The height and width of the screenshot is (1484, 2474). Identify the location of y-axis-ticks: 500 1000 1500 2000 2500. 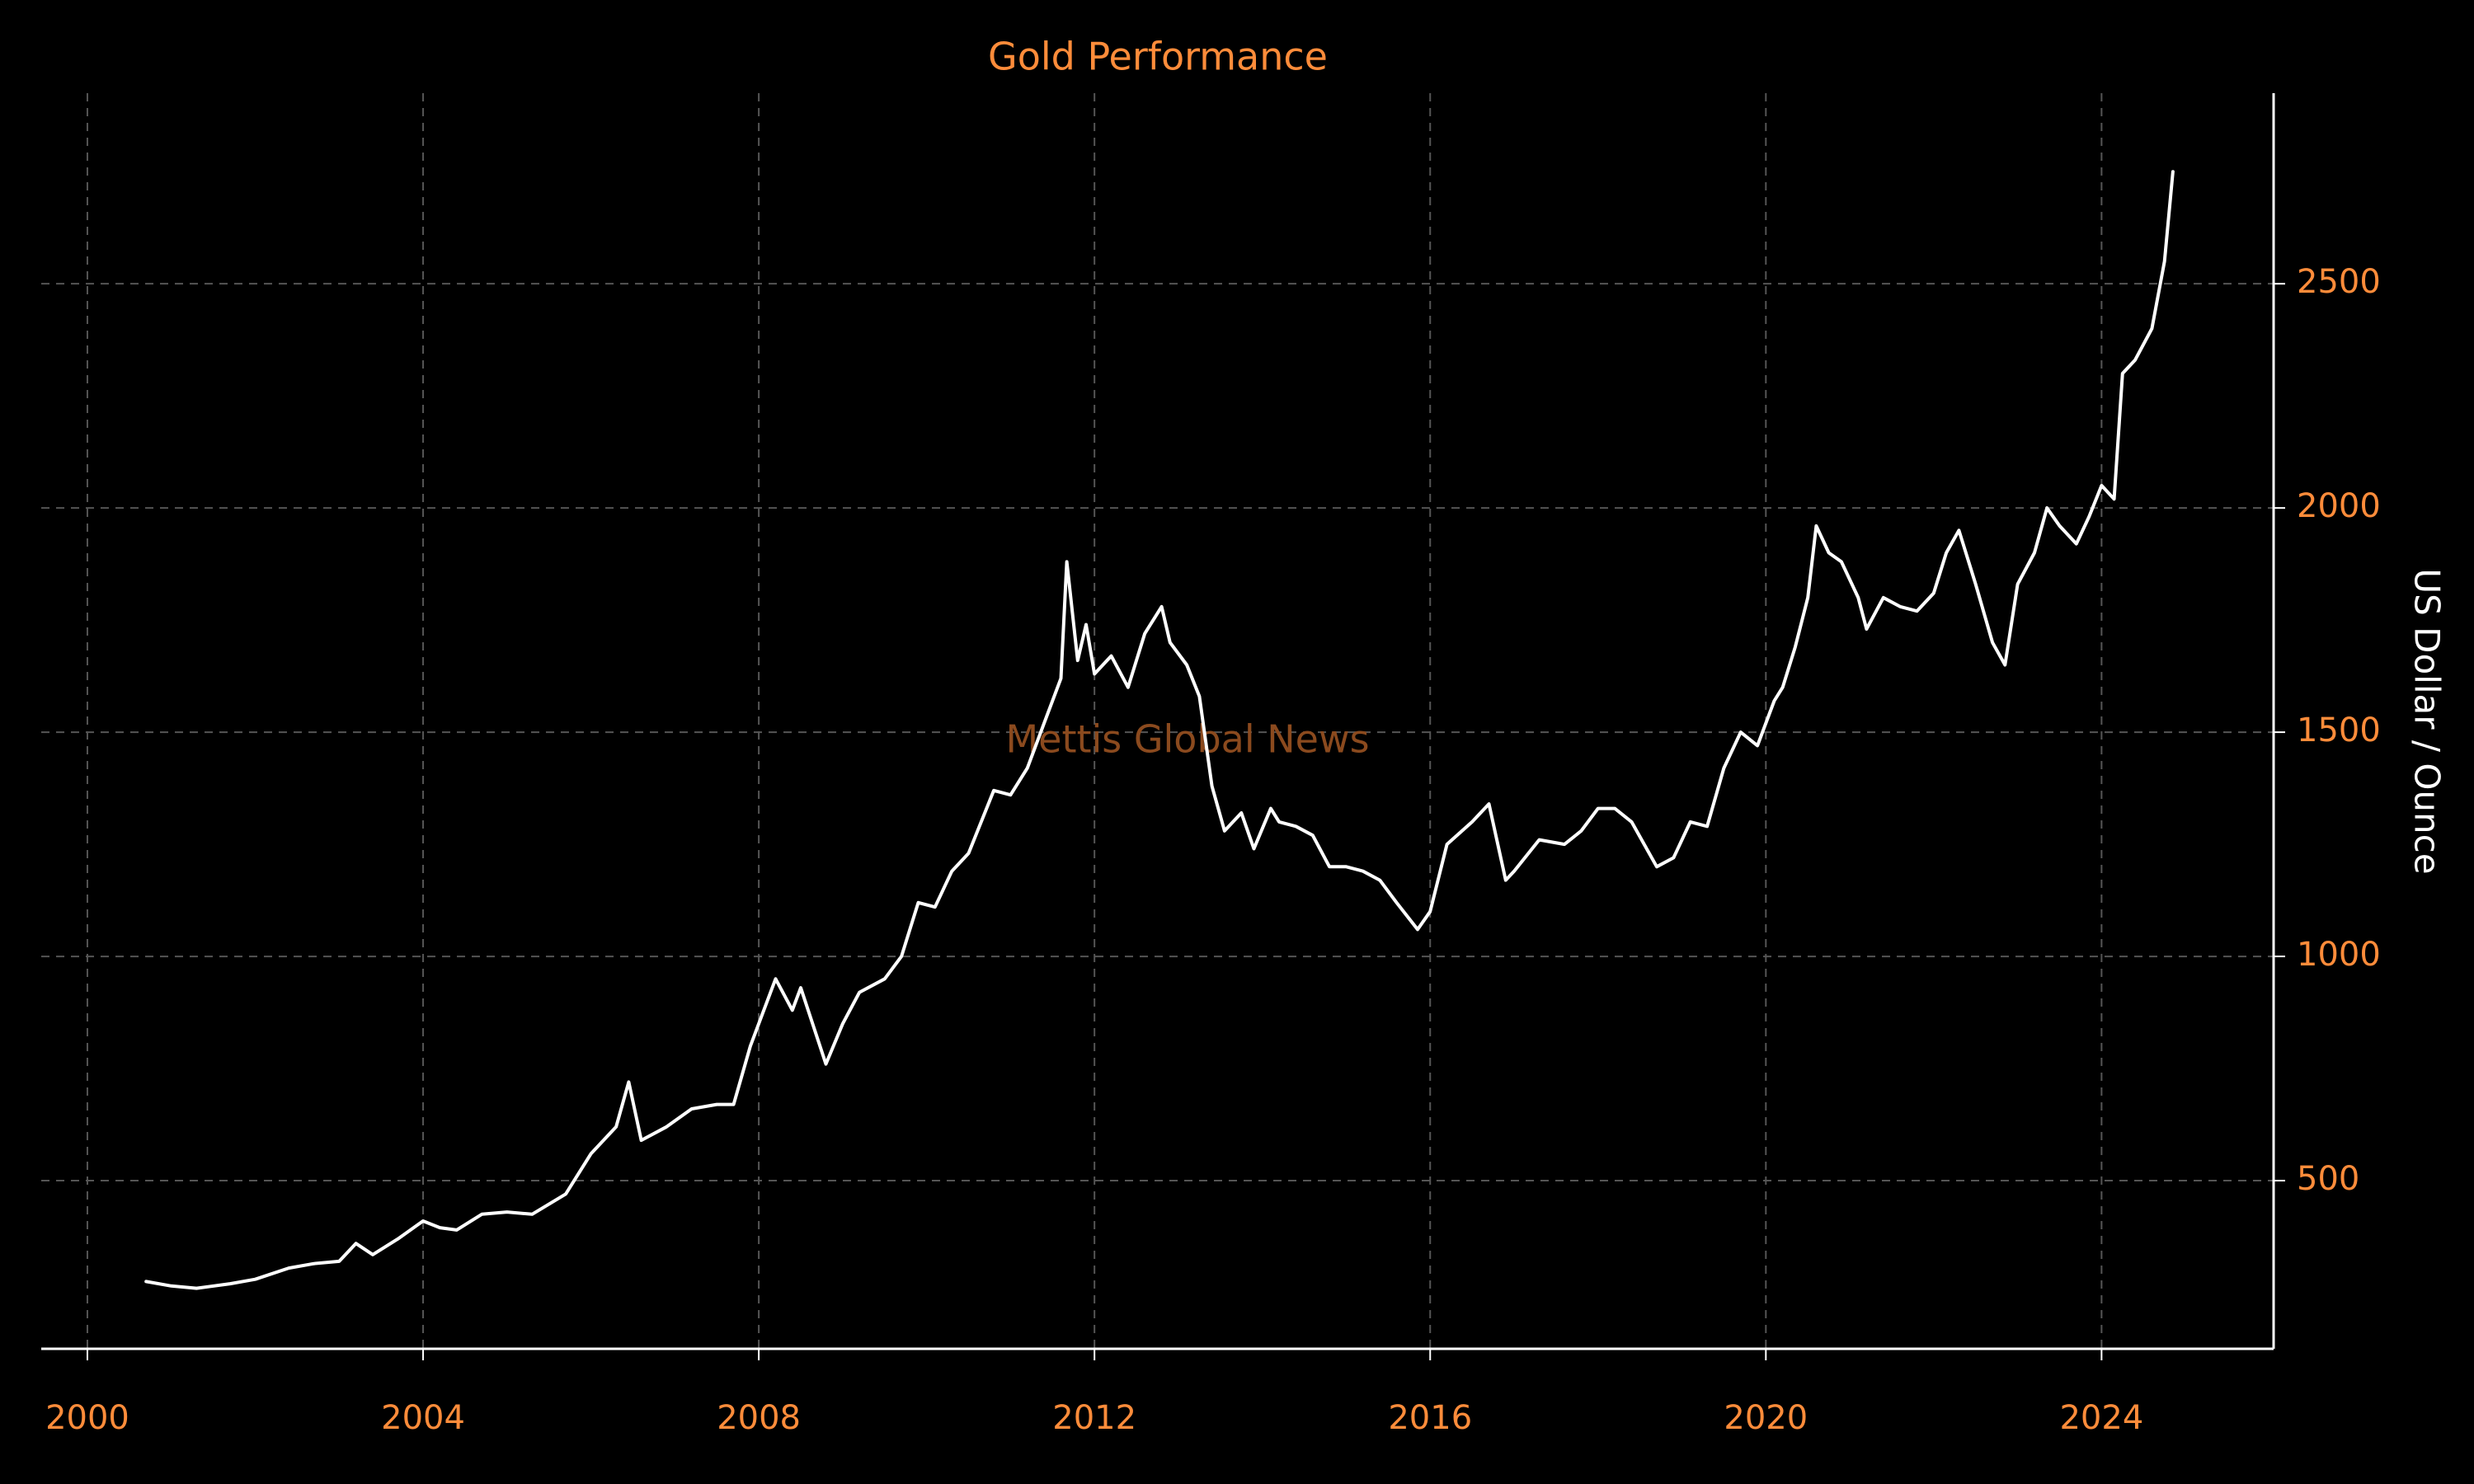
(2327, 730).